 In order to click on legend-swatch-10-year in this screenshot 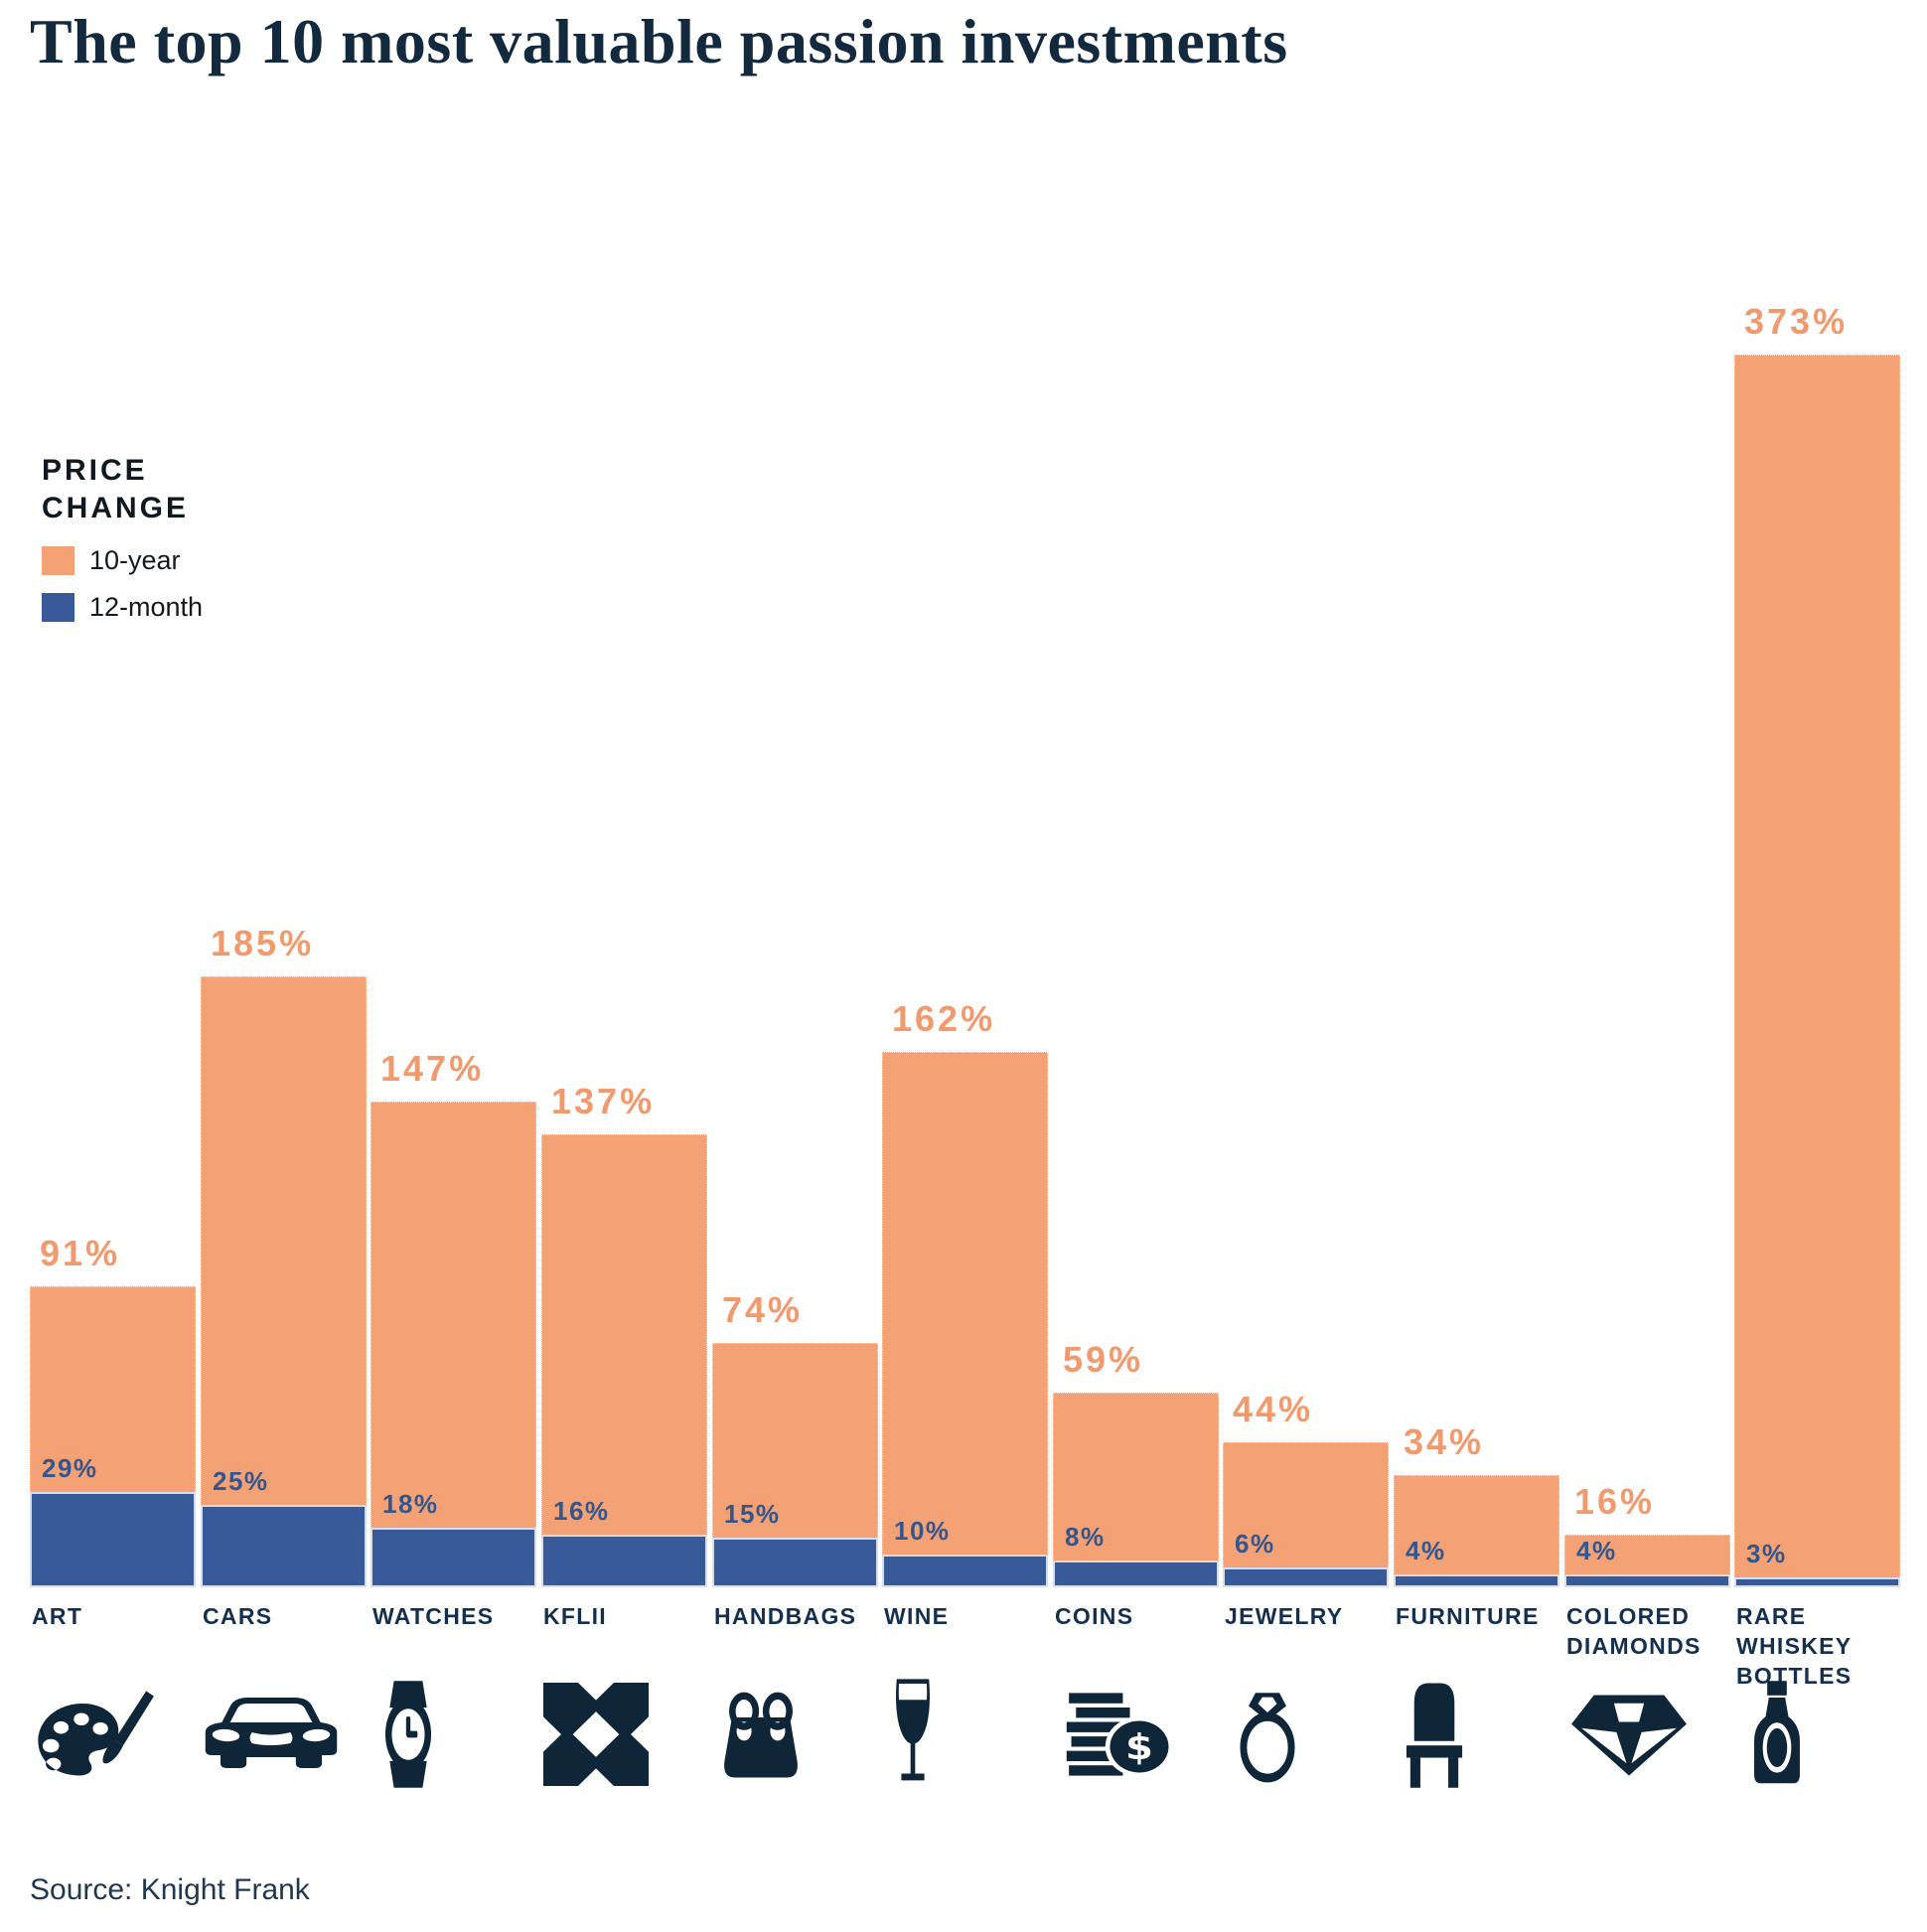, I will do `click(58, 560)`.